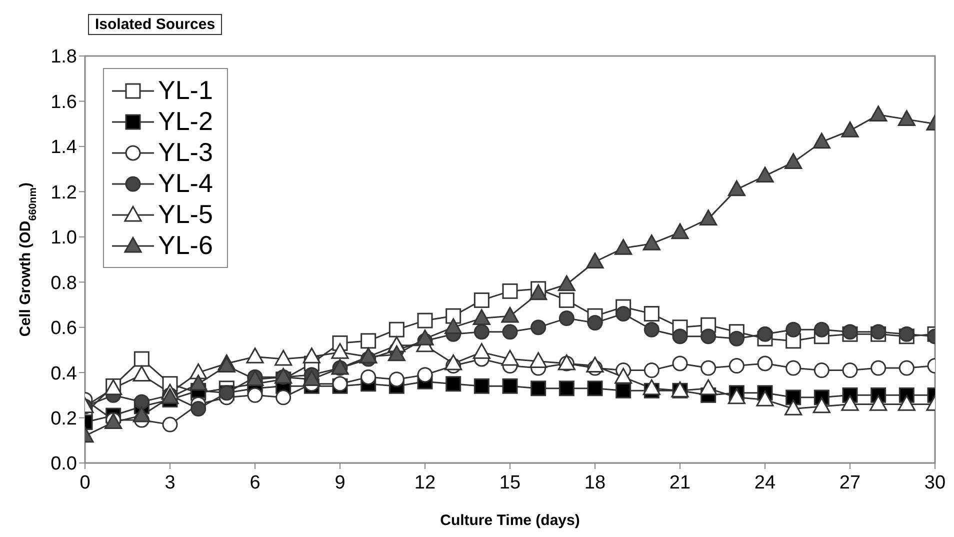 The width and height of the screenshot is (954, 537). Describe the element at coordinates (850, 483) in the screenshot. I see `x-tick-label: 27` at that location.